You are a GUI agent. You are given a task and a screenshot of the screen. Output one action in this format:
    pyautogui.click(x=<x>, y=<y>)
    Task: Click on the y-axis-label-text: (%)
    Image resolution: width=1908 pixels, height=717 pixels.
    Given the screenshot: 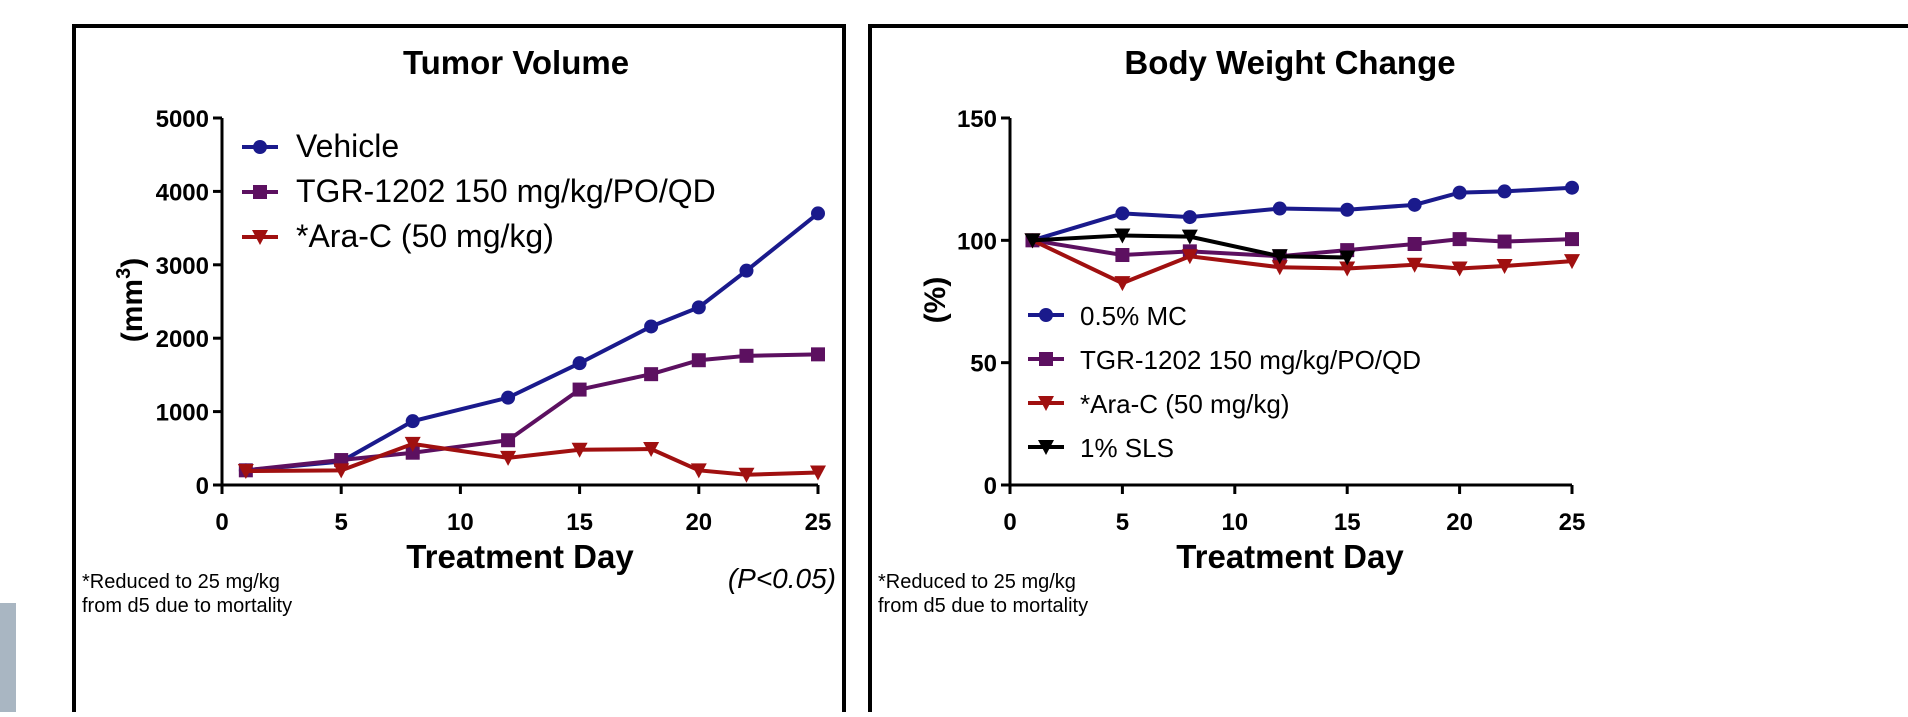 What is the action you would take?
    pyautogui.click(x=935, y=300)
    